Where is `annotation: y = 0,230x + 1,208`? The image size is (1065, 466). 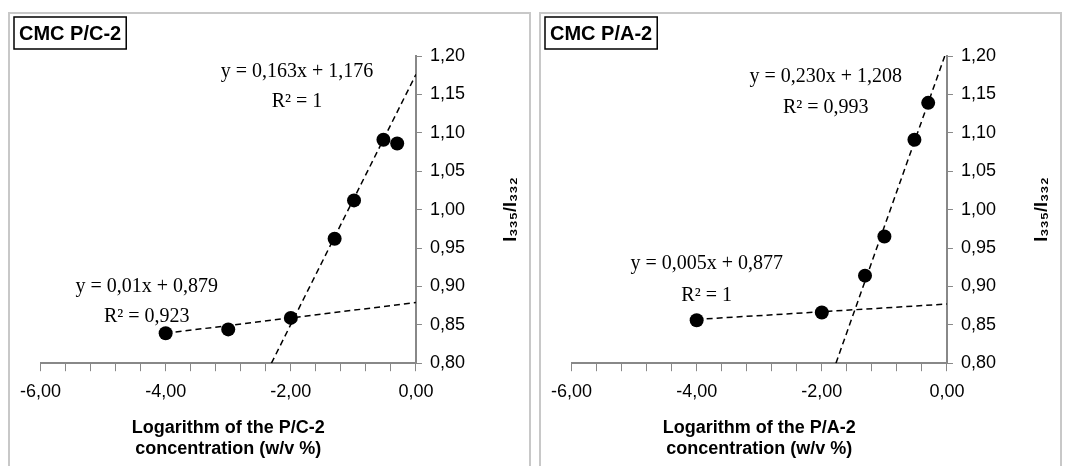 annotation: y = 0,230x + 1,208 is located at coordinates (825, 75).